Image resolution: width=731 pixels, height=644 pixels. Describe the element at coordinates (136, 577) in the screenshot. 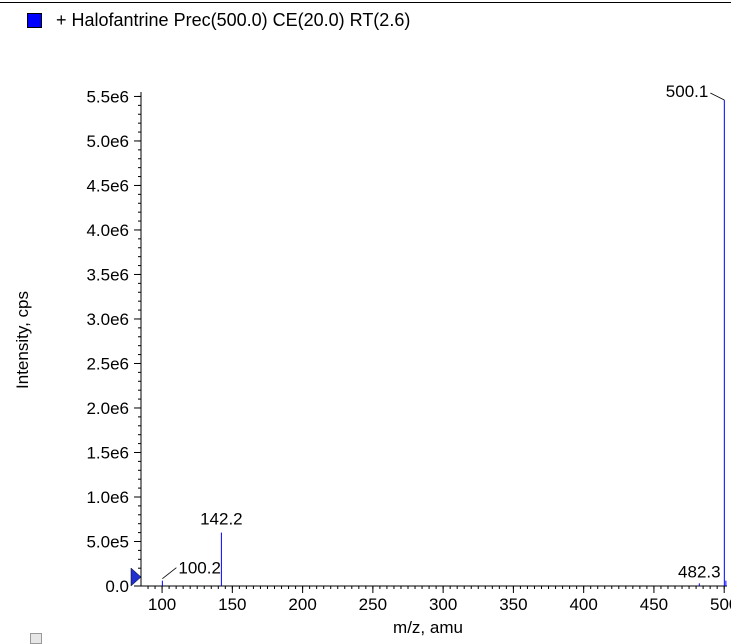

I see `axis-origin-marker` at that location.